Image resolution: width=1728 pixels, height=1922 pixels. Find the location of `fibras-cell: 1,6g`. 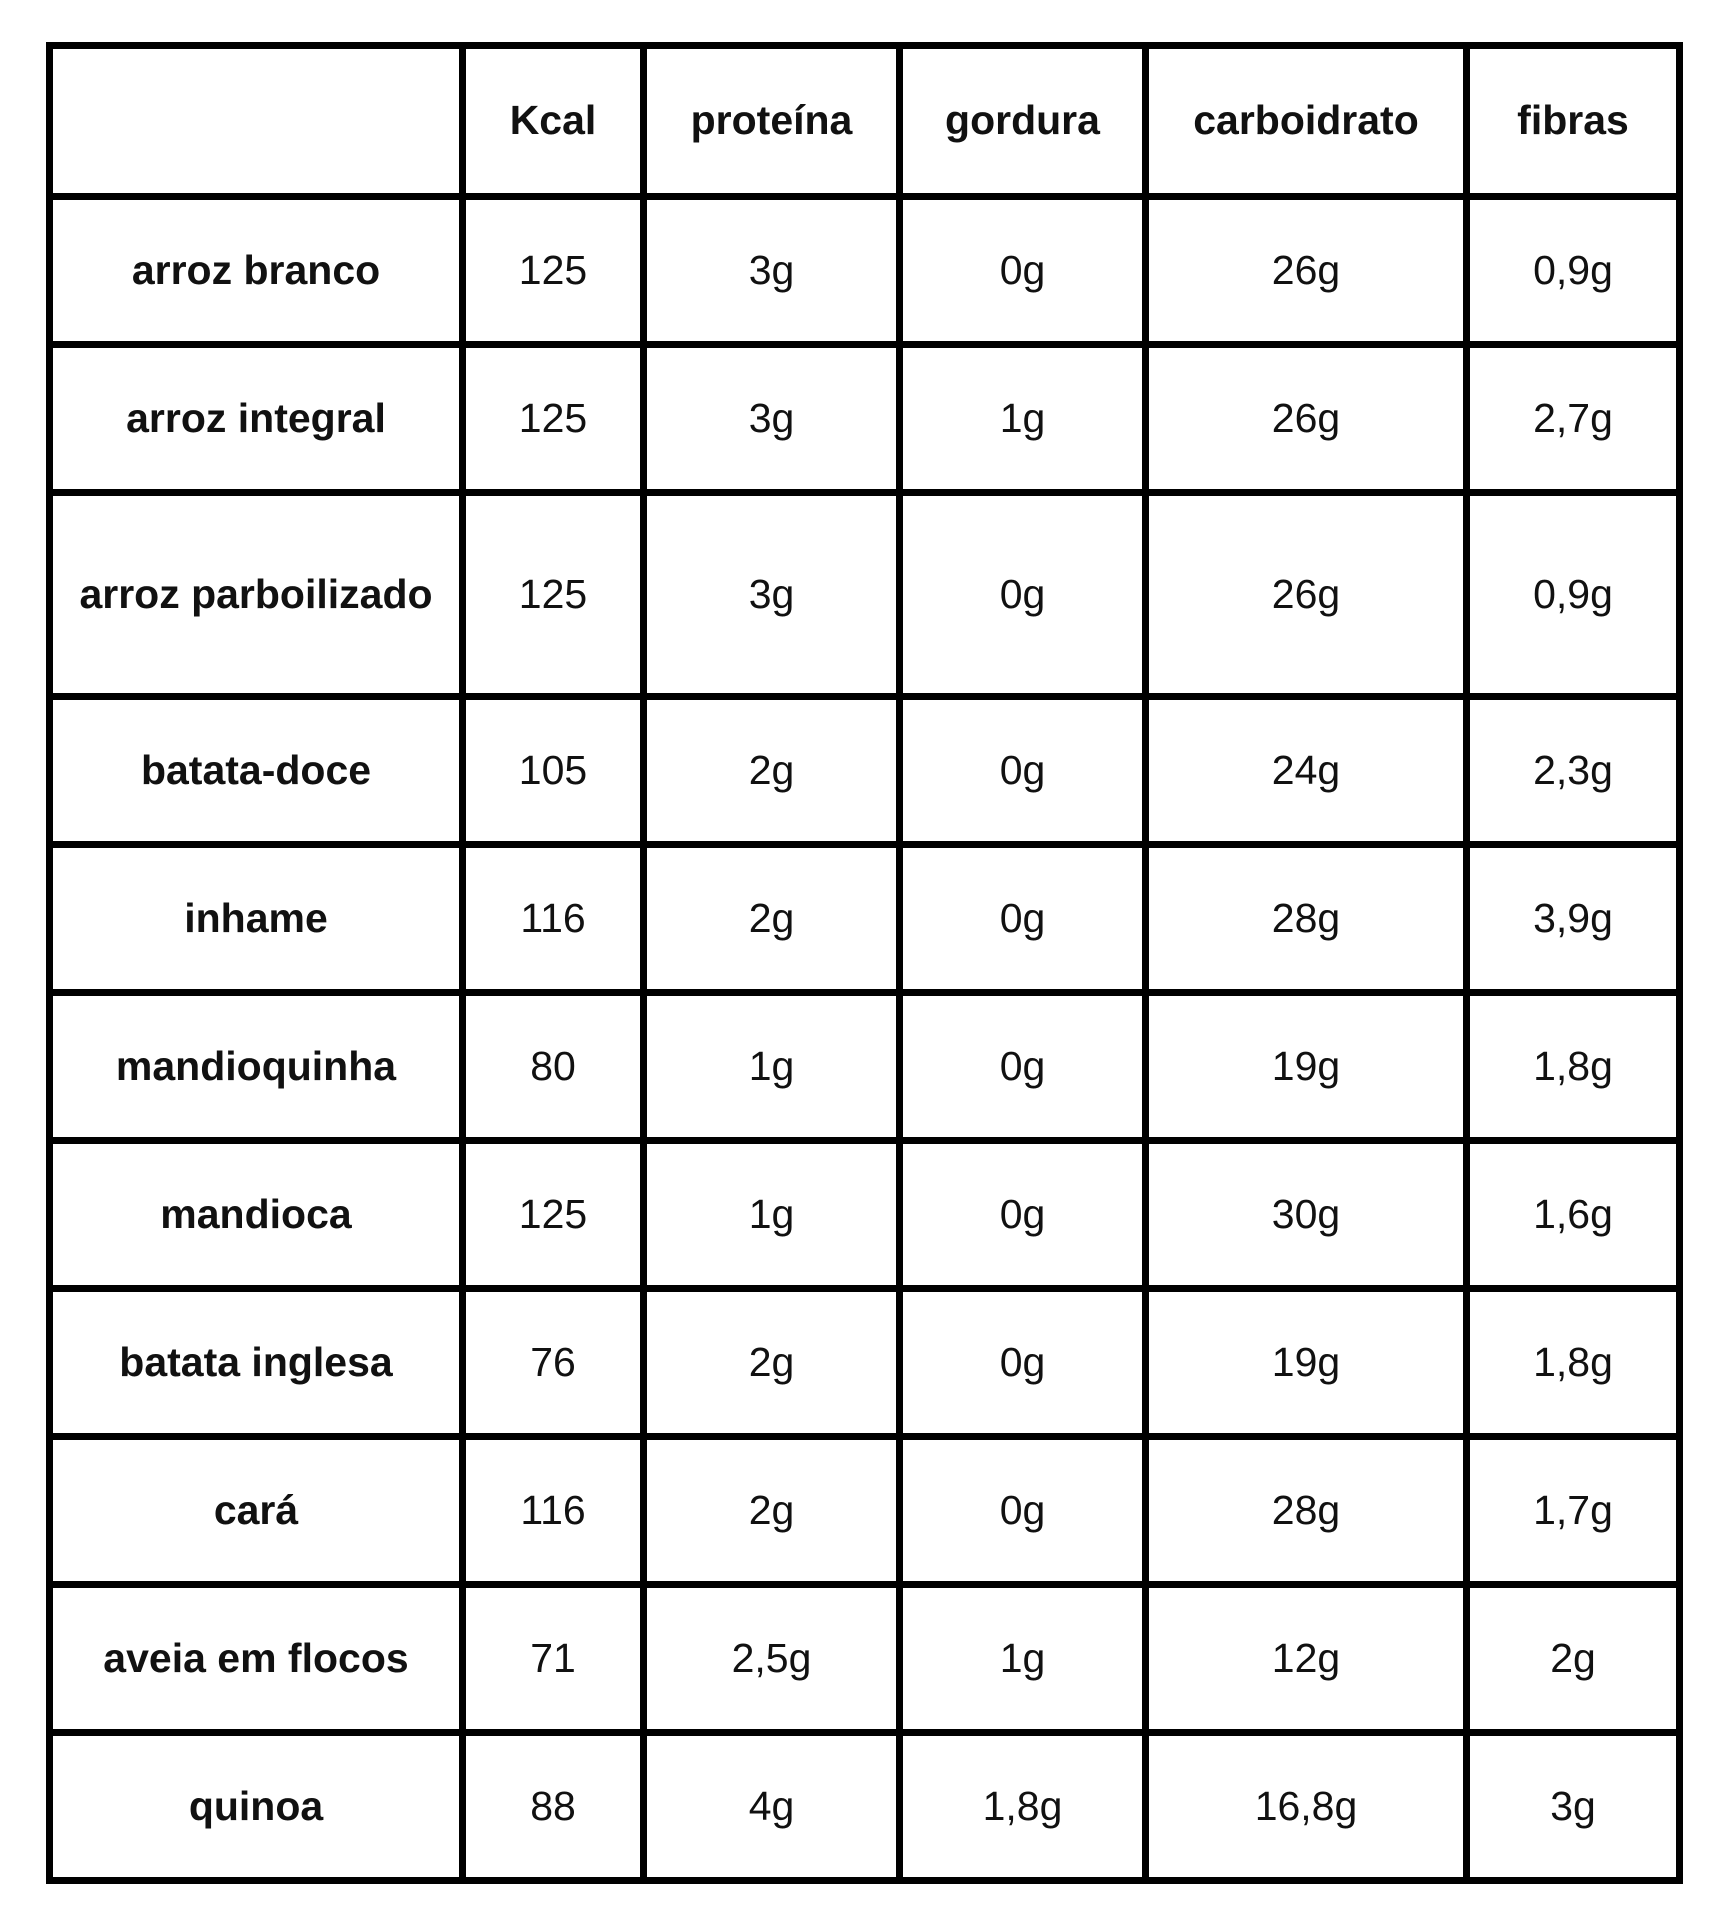

fibras-cell: 1,6g is located at coordinates (1573, 1214).